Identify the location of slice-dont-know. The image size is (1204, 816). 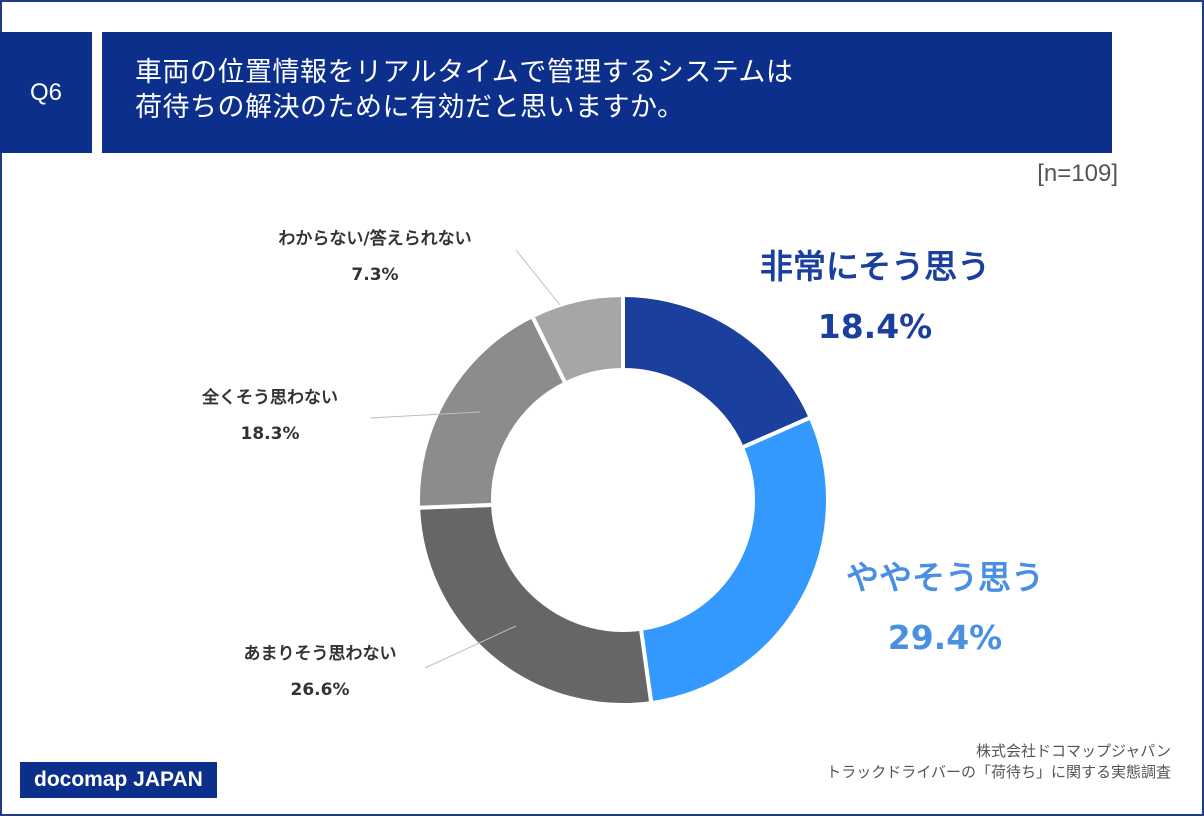
(577, 339).